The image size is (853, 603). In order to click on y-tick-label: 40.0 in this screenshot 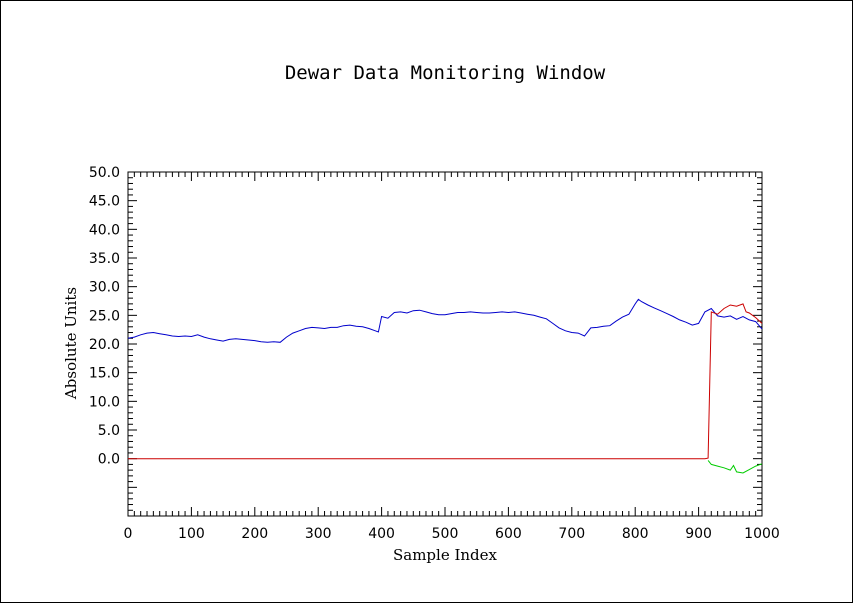, I will do `click(104, 230)`.